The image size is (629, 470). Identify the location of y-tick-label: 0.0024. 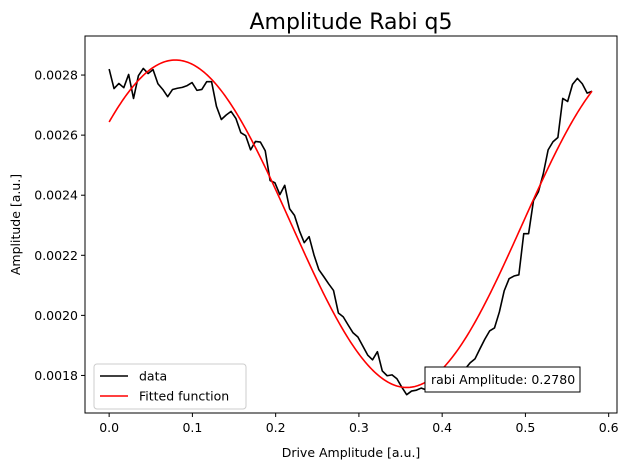
(56, 195).